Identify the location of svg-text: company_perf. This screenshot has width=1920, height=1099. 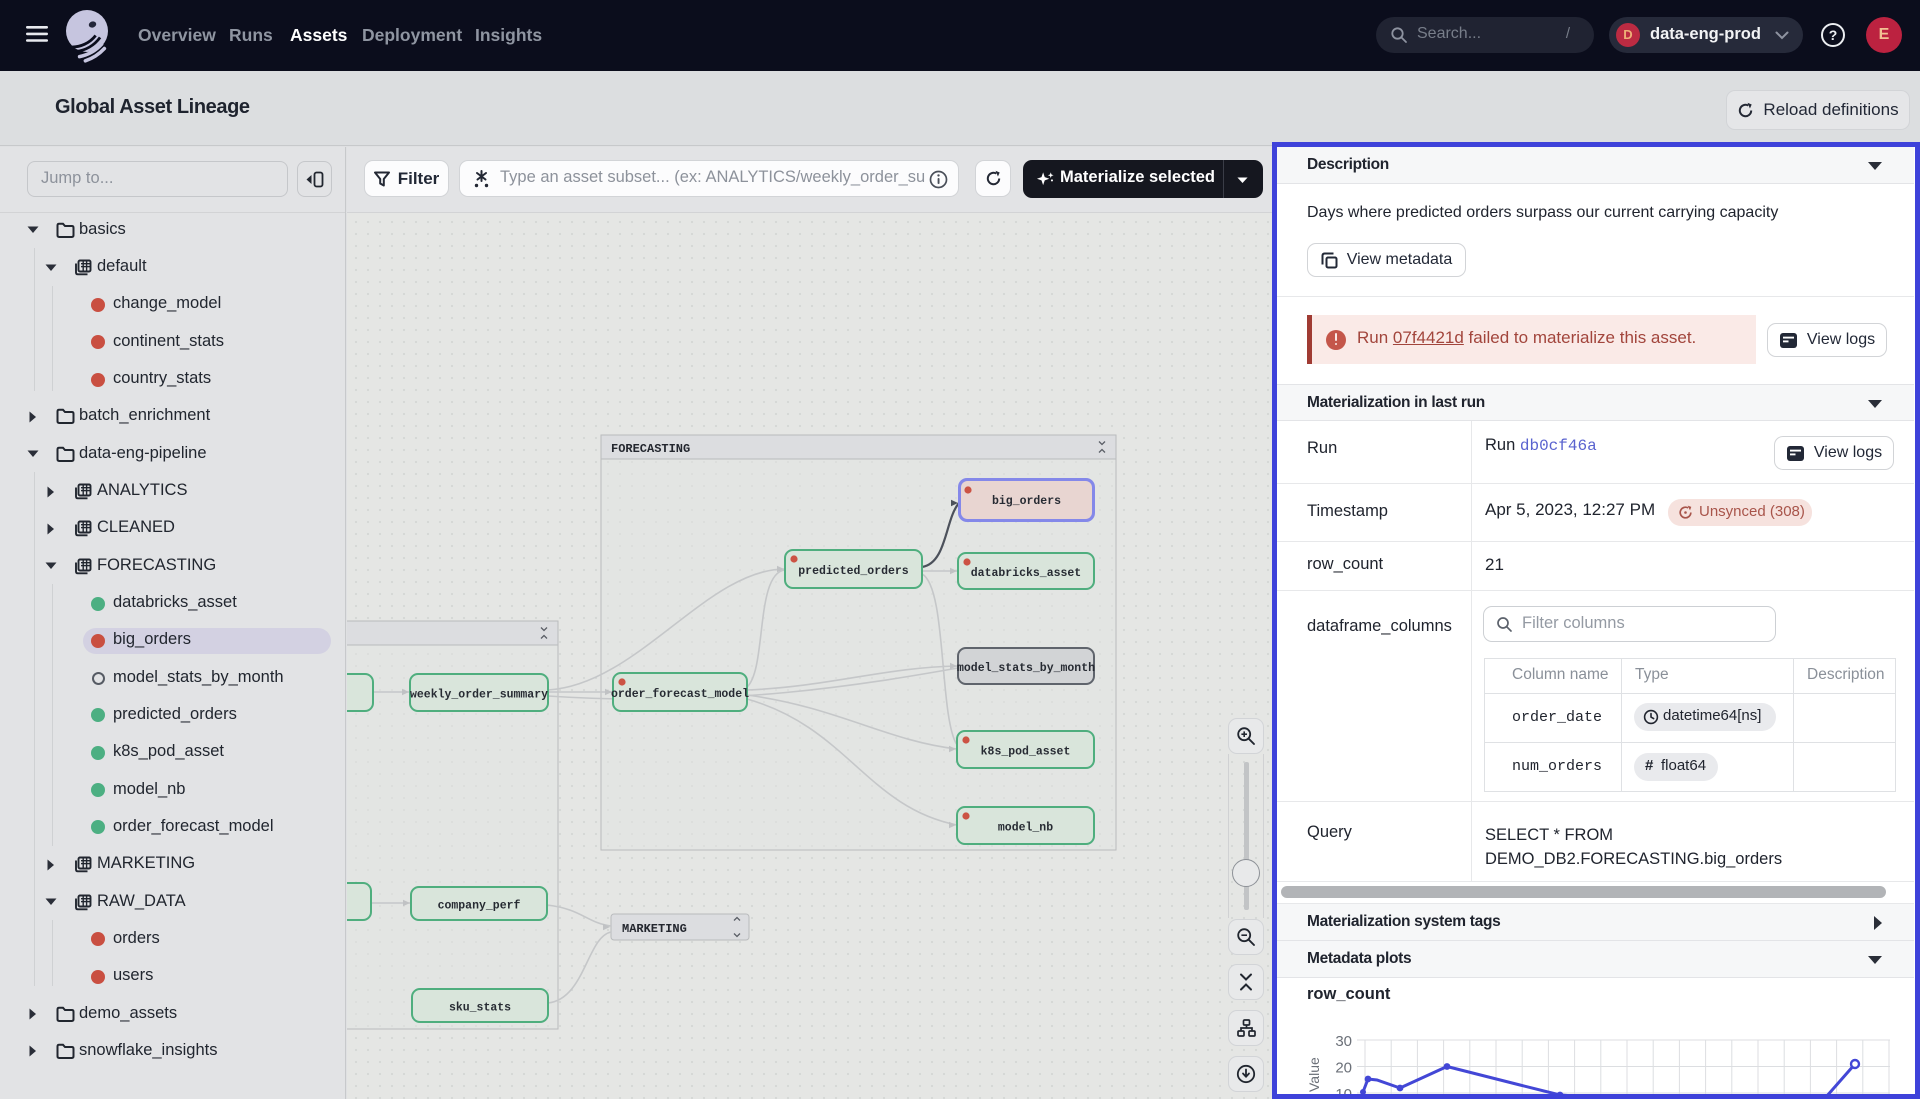
(479, 906).